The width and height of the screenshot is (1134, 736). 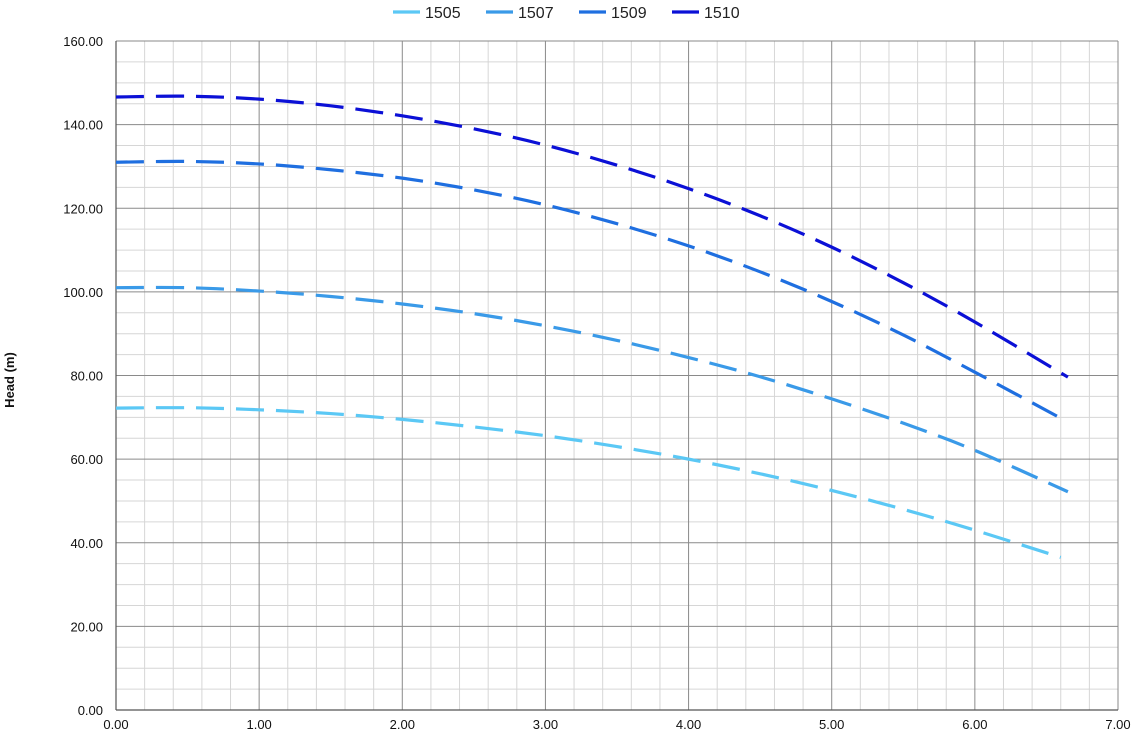 I want to click on x-tick-label: 3.00, so click(x=545, y=724).